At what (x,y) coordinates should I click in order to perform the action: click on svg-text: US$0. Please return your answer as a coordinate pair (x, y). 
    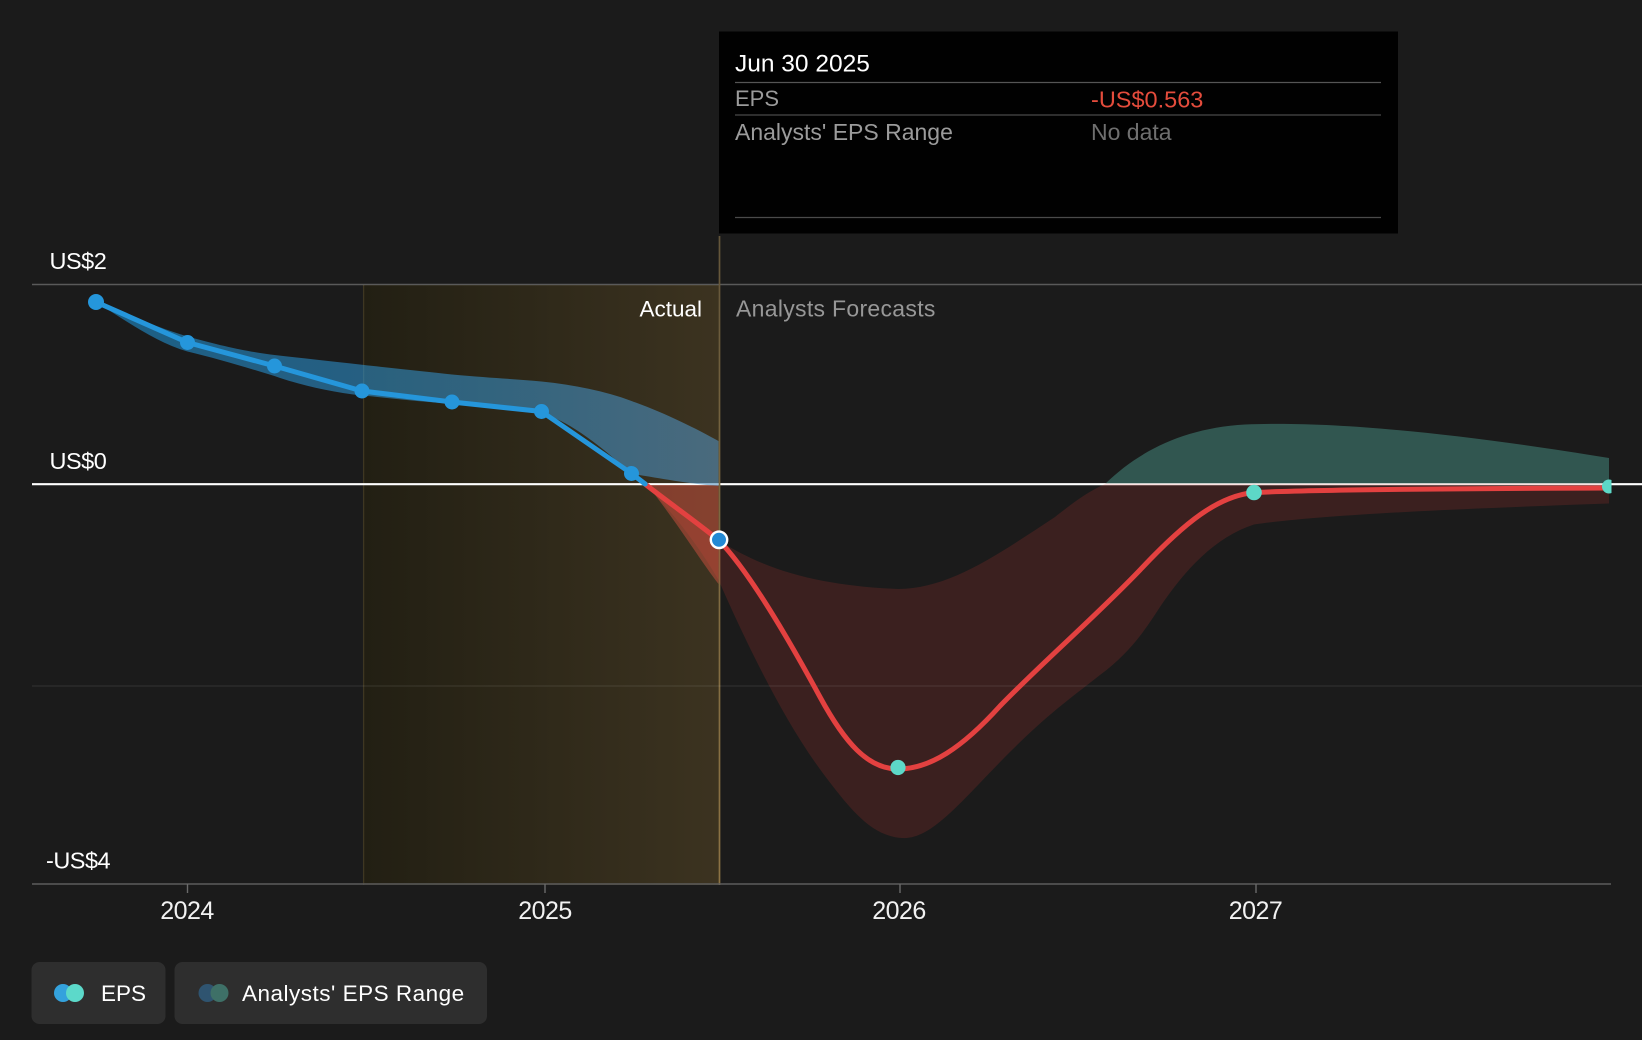
    Looking at the image, I should click on (78, 461).